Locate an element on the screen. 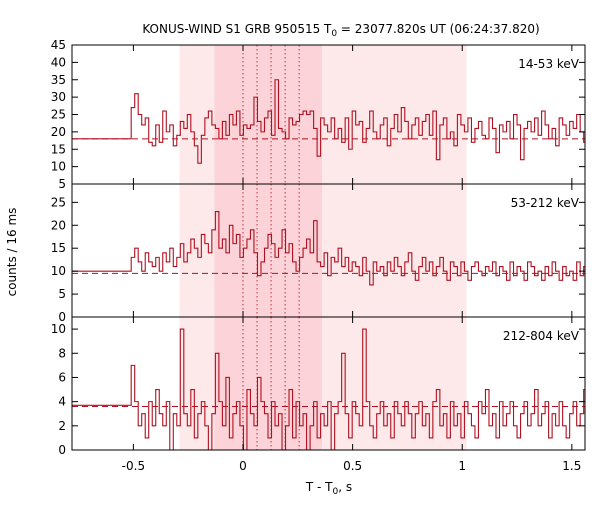  y-tick-label: 6 is located at coordinates (62, 377).